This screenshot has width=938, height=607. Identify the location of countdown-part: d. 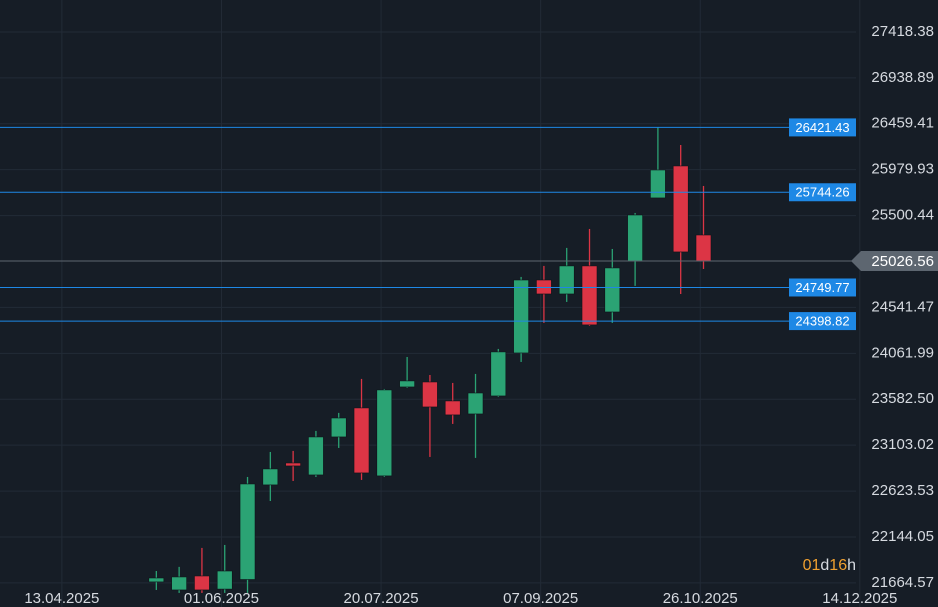
(824, 565).